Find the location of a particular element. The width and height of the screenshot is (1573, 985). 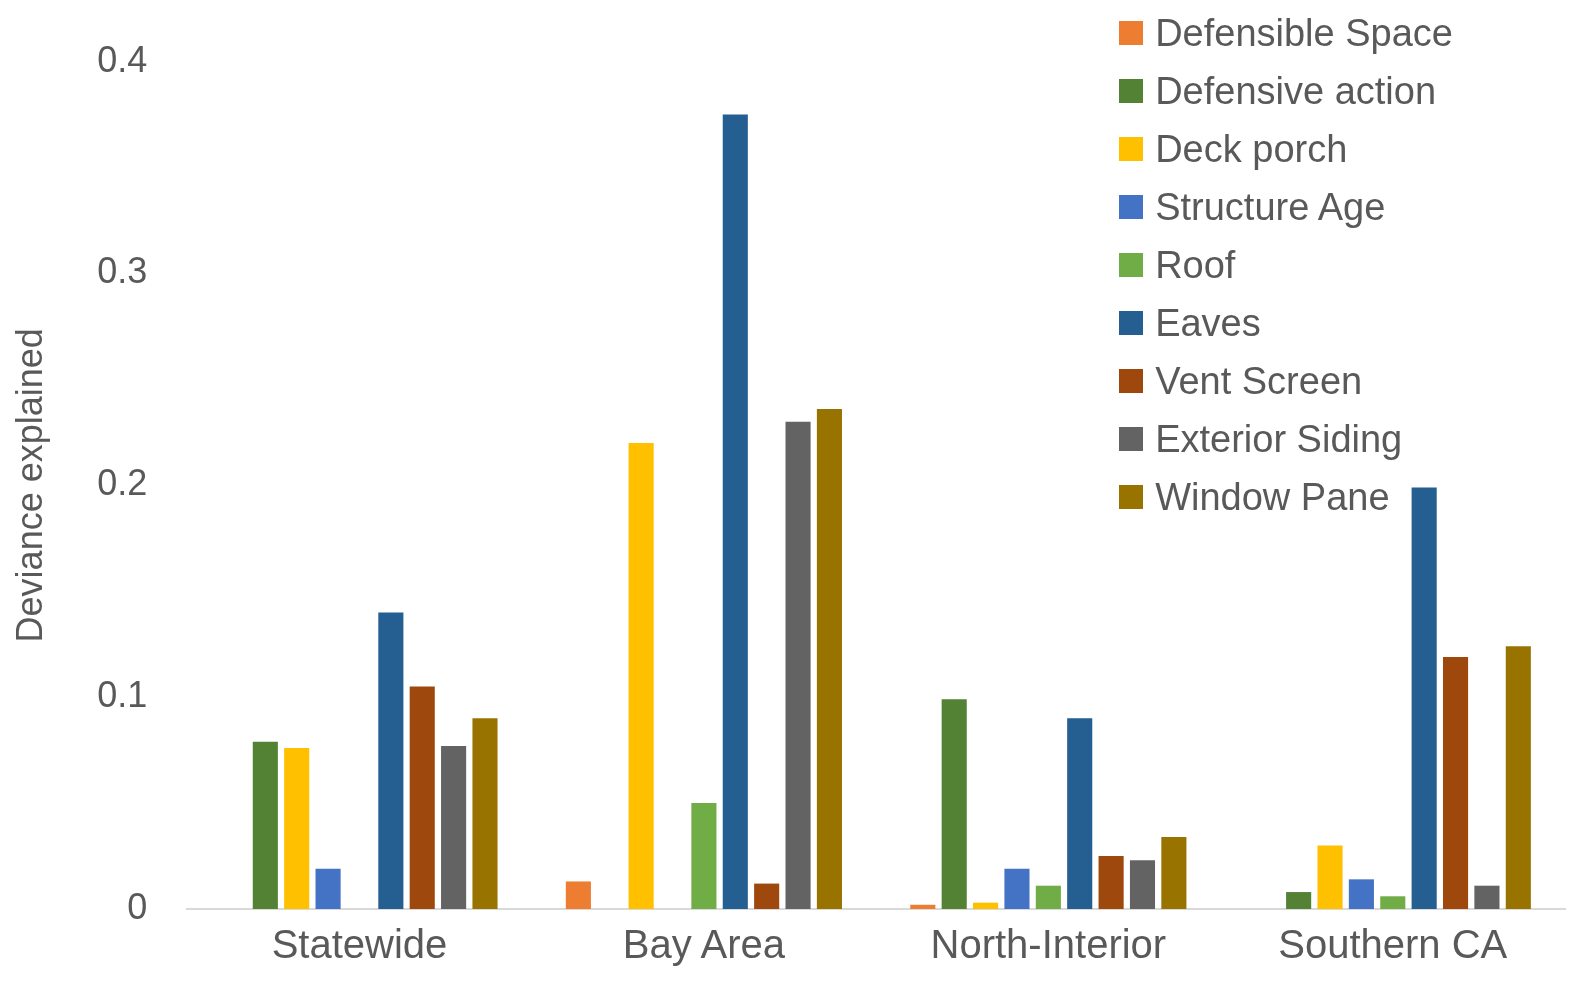

x-tick-label: Statewide is located at coordinates (359, 944).